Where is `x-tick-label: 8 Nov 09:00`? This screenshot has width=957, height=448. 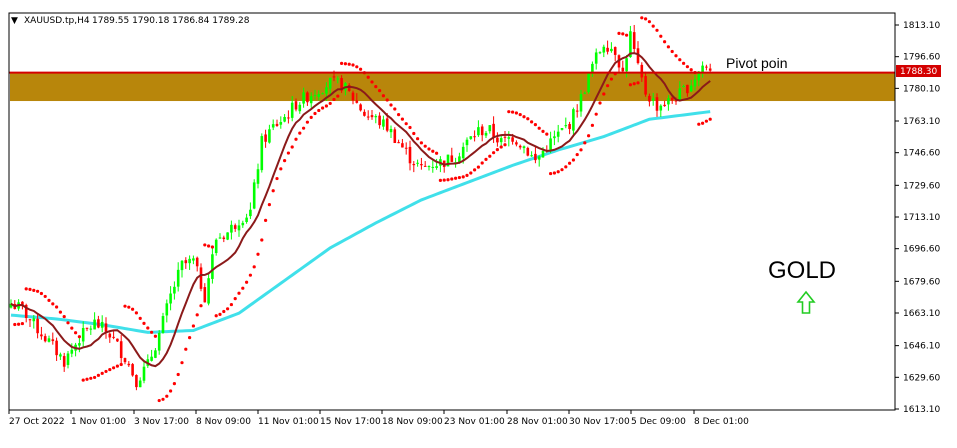
x-tick-label: 8 Nov 09:00 is located at coordinates (223, 422).